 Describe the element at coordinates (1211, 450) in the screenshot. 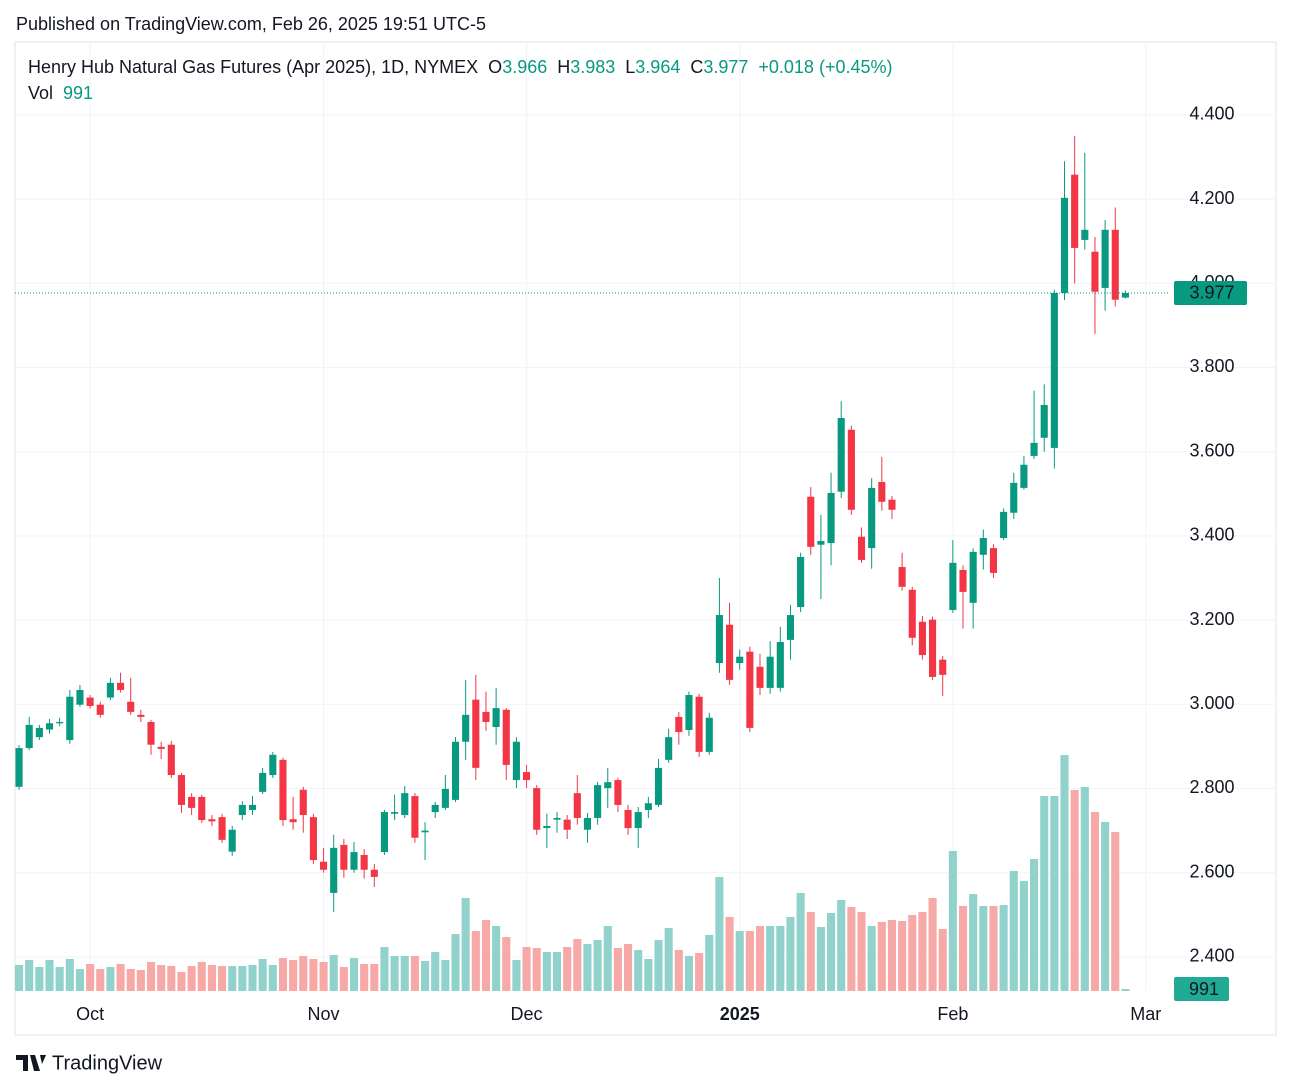

I see `y-tick-label: 3.600` at that location.